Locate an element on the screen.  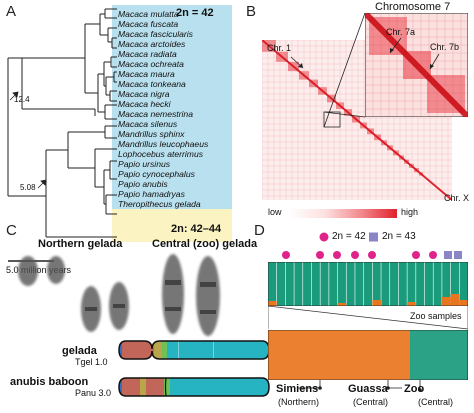
species-label: Macaca nigra is located at coordinates (144, 94).